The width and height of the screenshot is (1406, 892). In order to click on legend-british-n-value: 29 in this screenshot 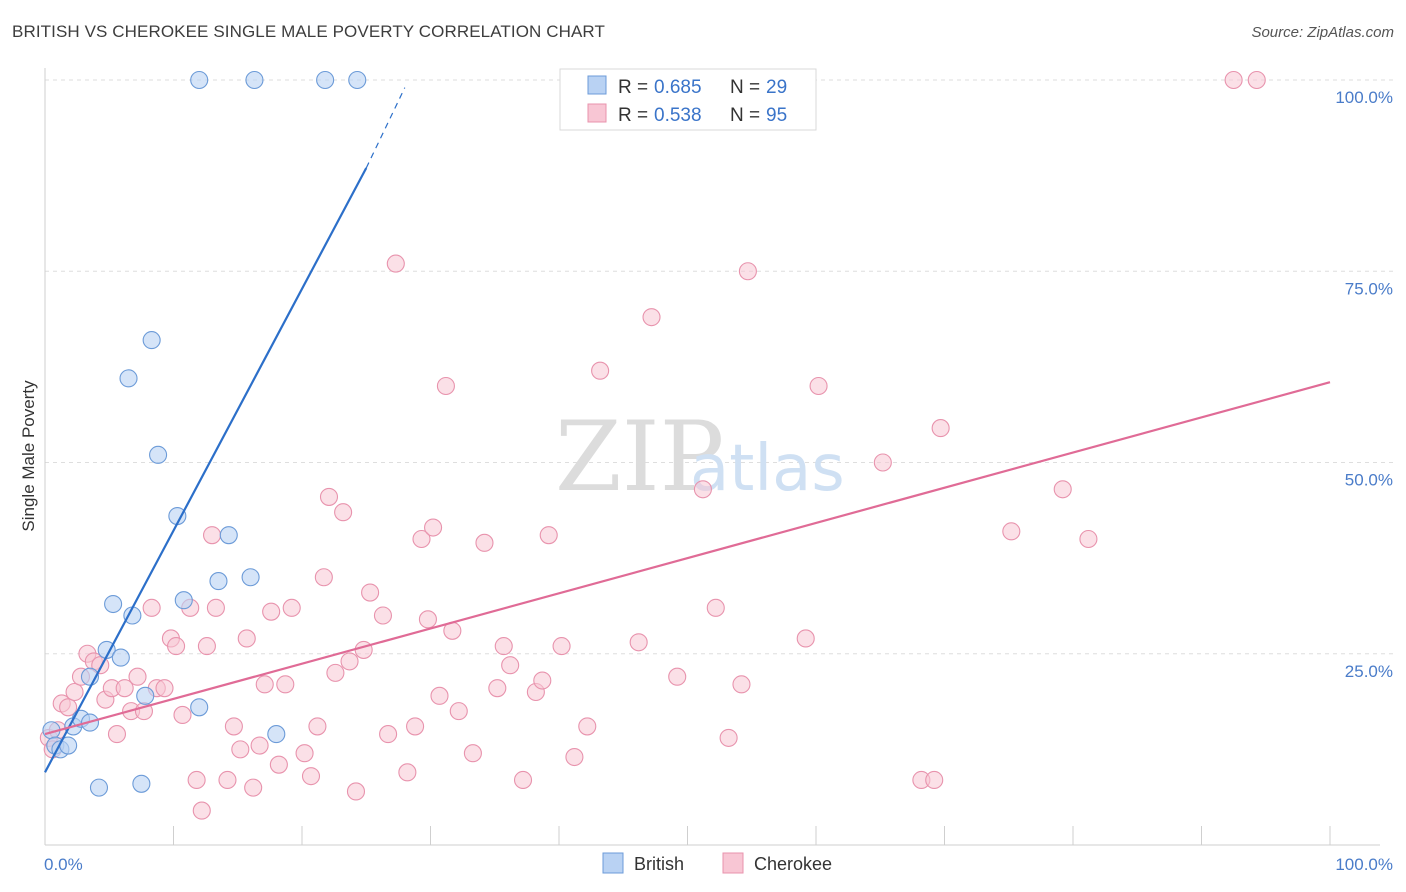, I will do `click(776, 87)`.